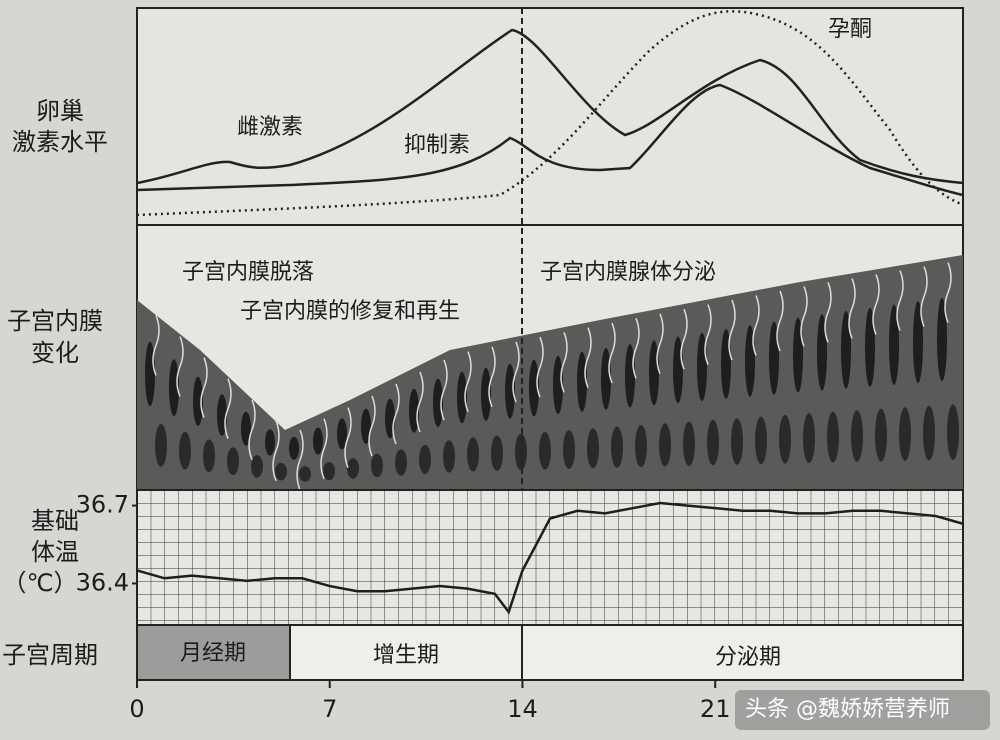  I want to click on phase-label: 增生期, so click(406, 655).